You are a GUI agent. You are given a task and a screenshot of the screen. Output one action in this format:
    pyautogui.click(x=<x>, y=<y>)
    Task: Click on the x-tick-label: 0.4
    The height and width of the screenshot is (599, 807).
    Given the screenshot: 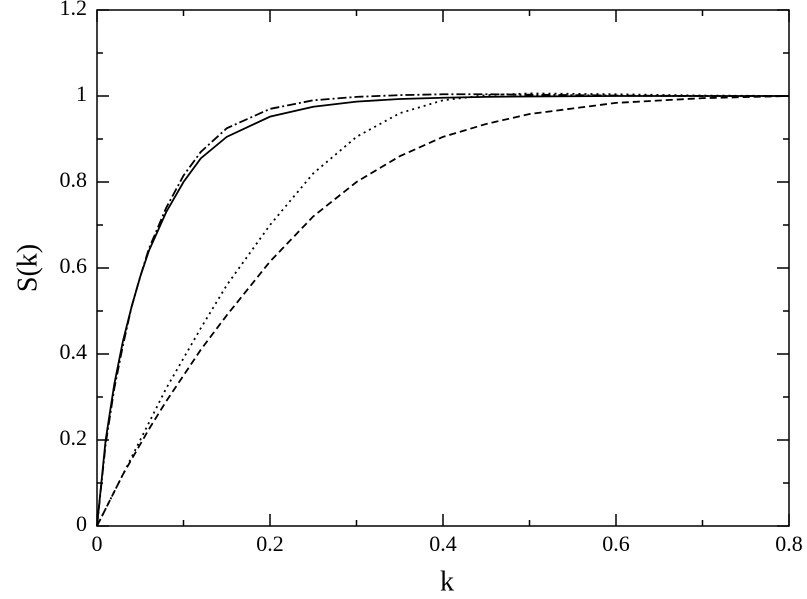 What is the action you would take?
    pyautogui.click(x=443, y=543)
    